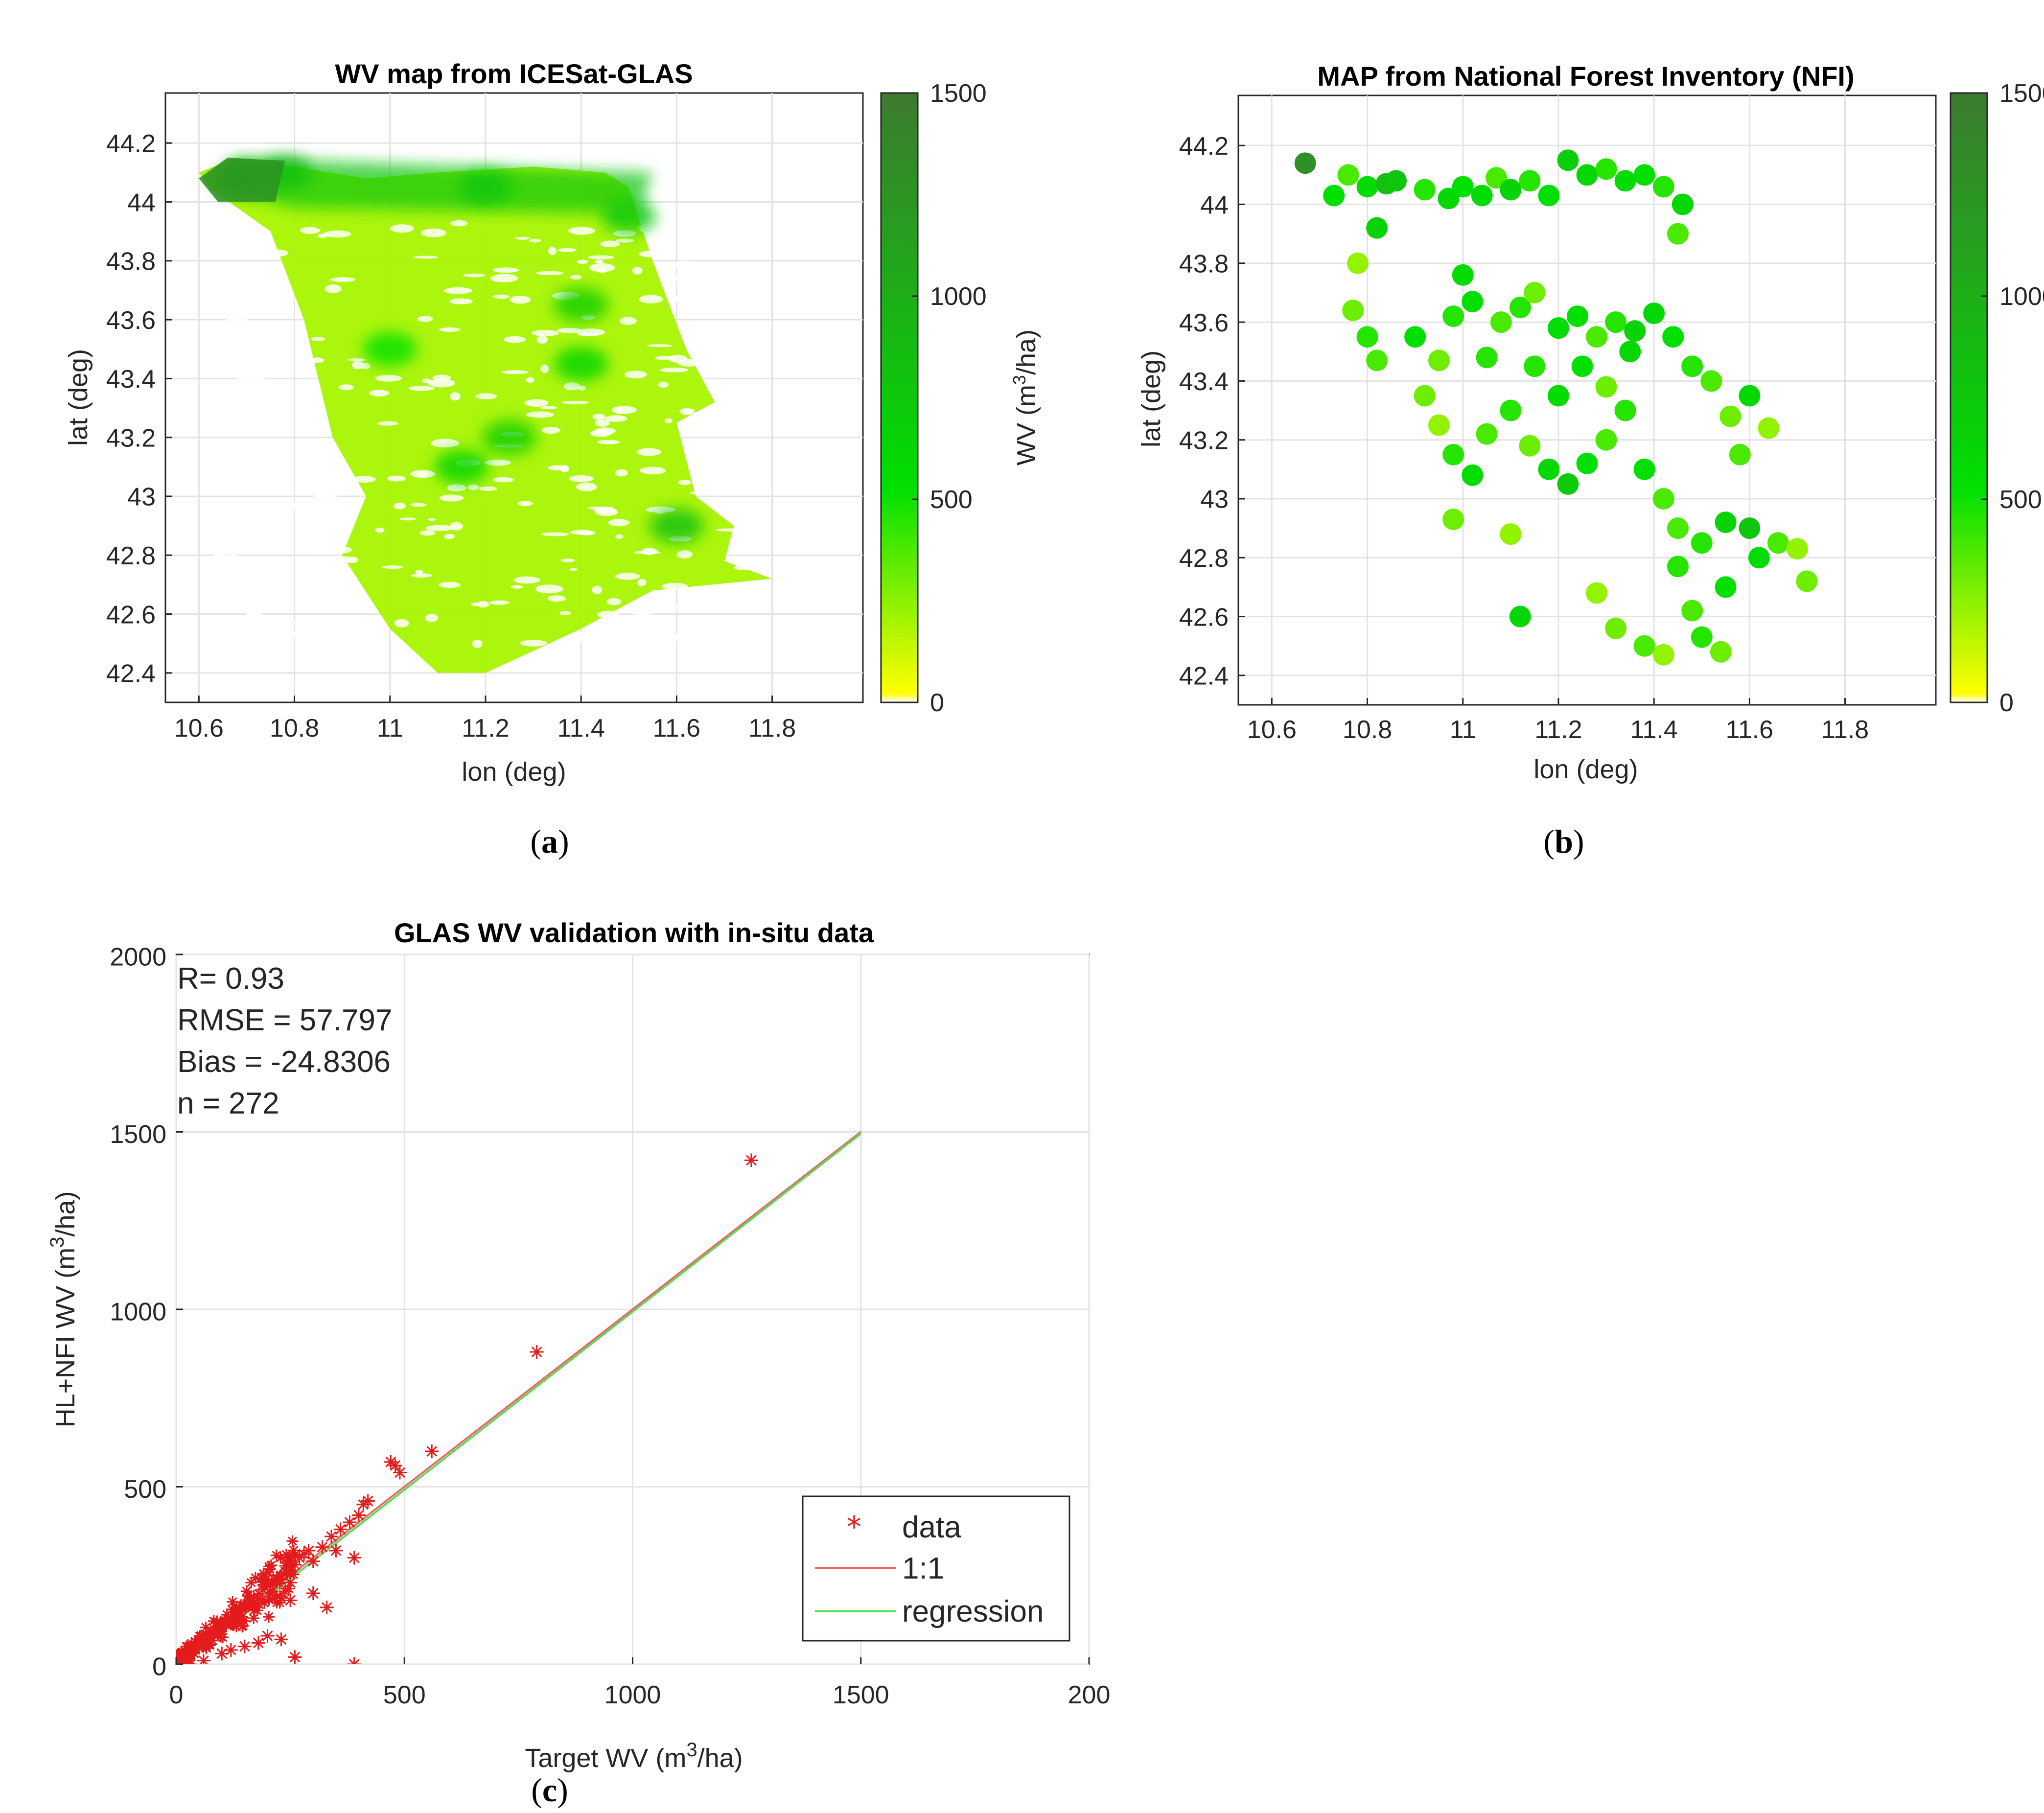  I want to click on y-tick-label: 44, so click(142, 203).